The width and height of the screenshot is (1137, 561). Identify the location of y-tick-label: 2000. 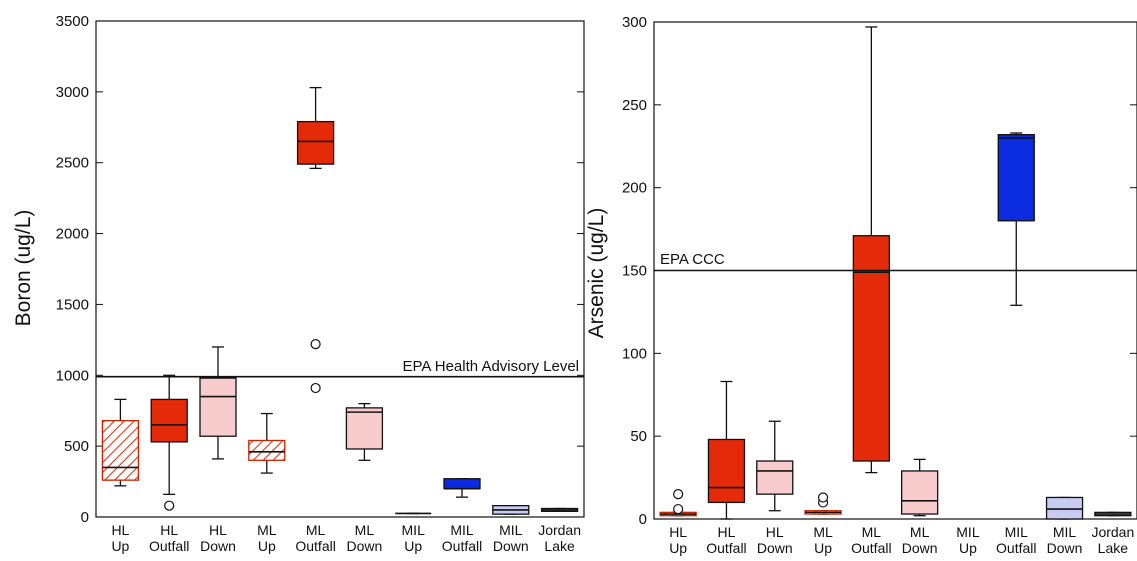
(72, 234).